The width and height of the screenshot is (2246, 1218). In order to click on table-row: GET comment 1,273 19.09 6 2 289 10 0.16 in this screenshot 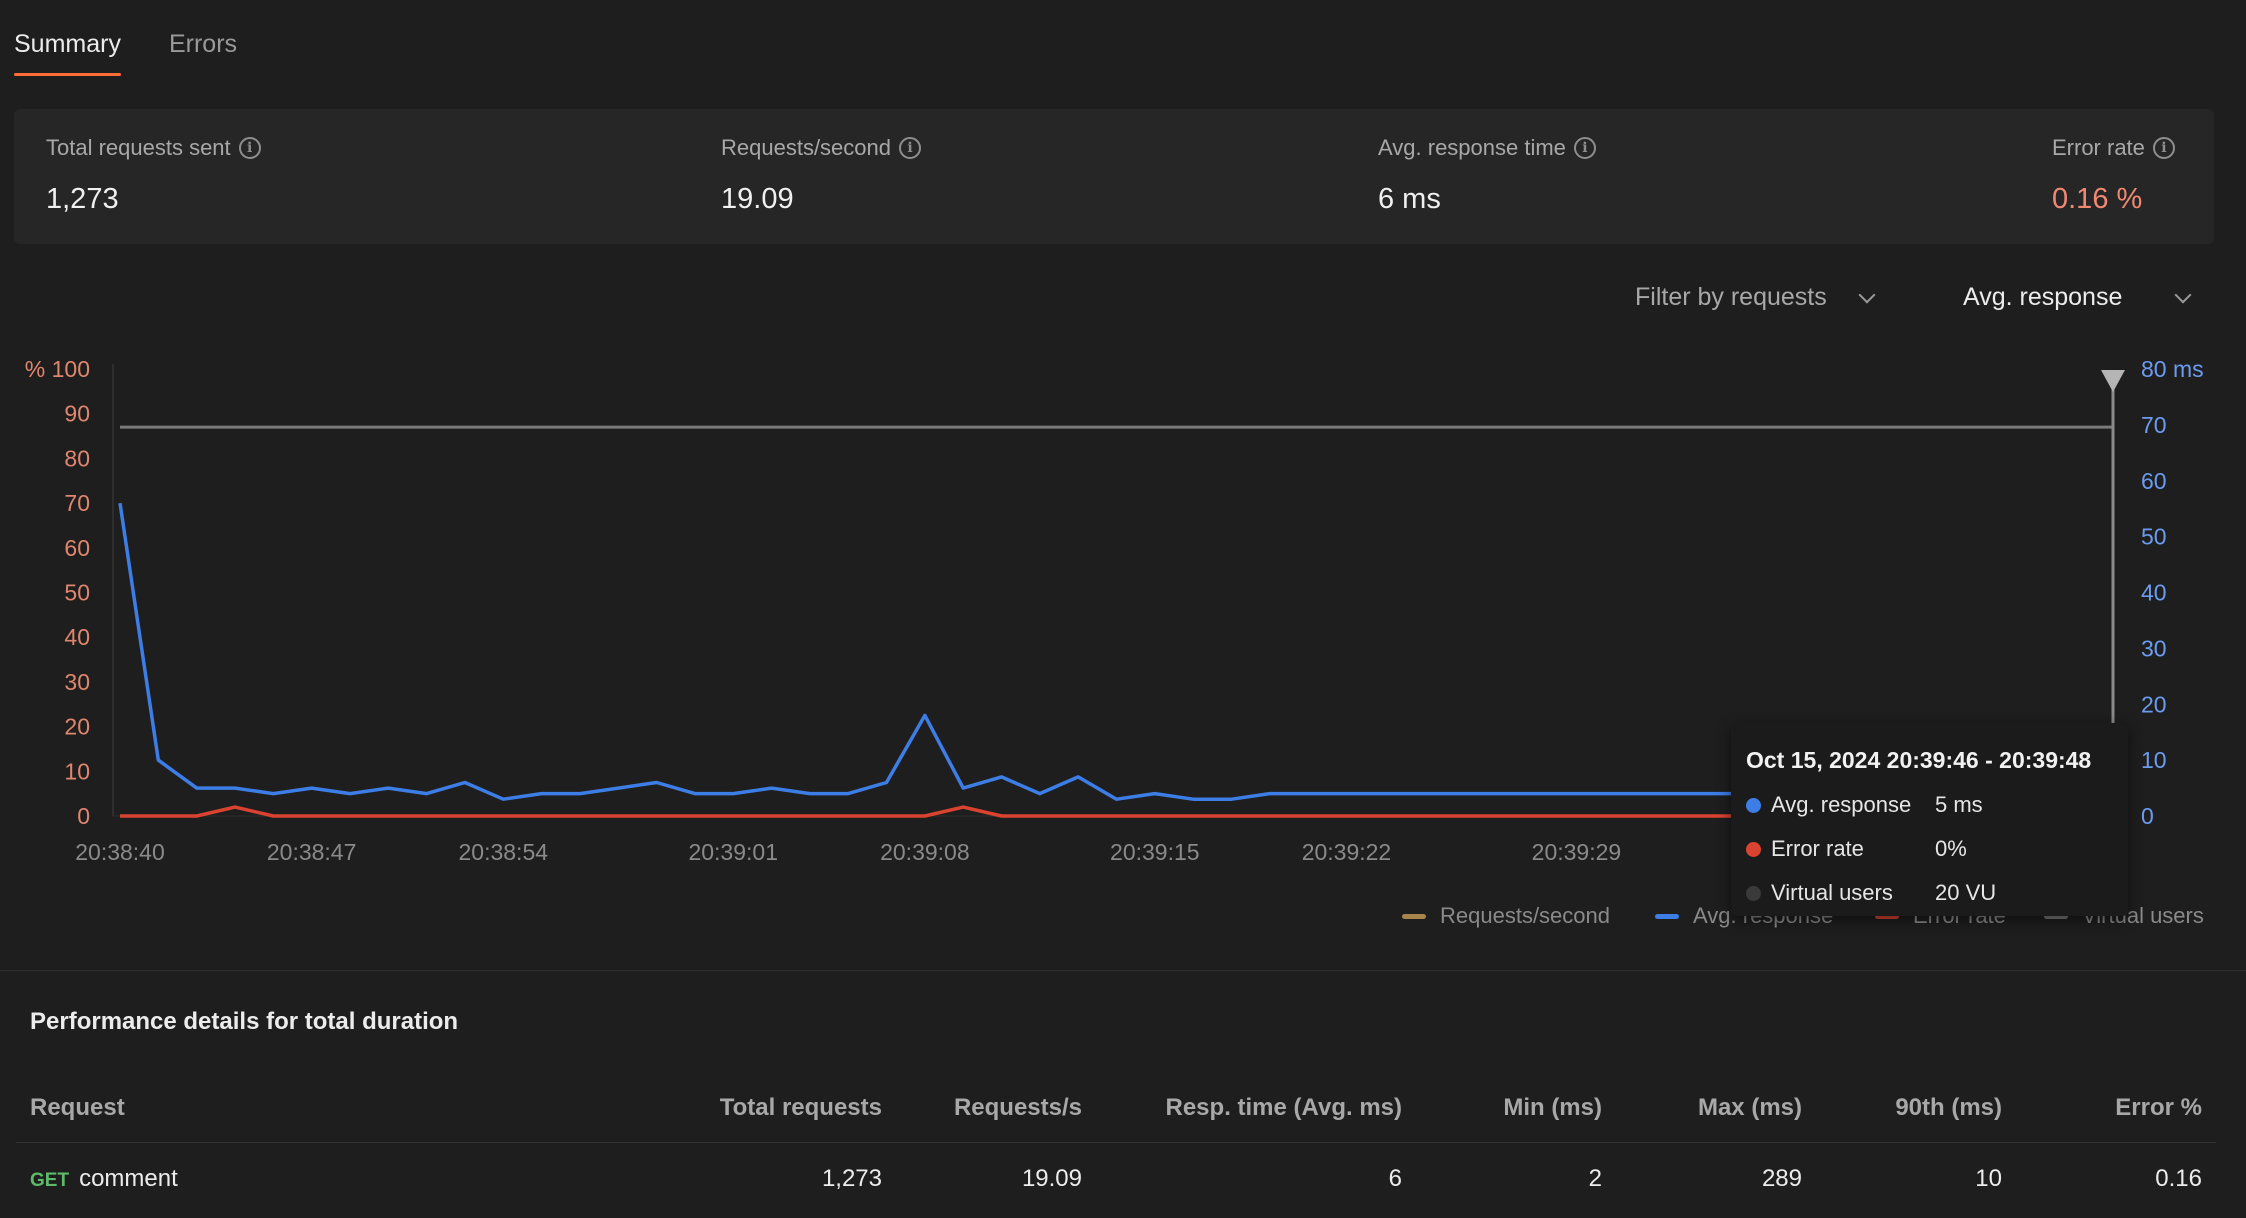, I will do `click(1116, 1179)`.